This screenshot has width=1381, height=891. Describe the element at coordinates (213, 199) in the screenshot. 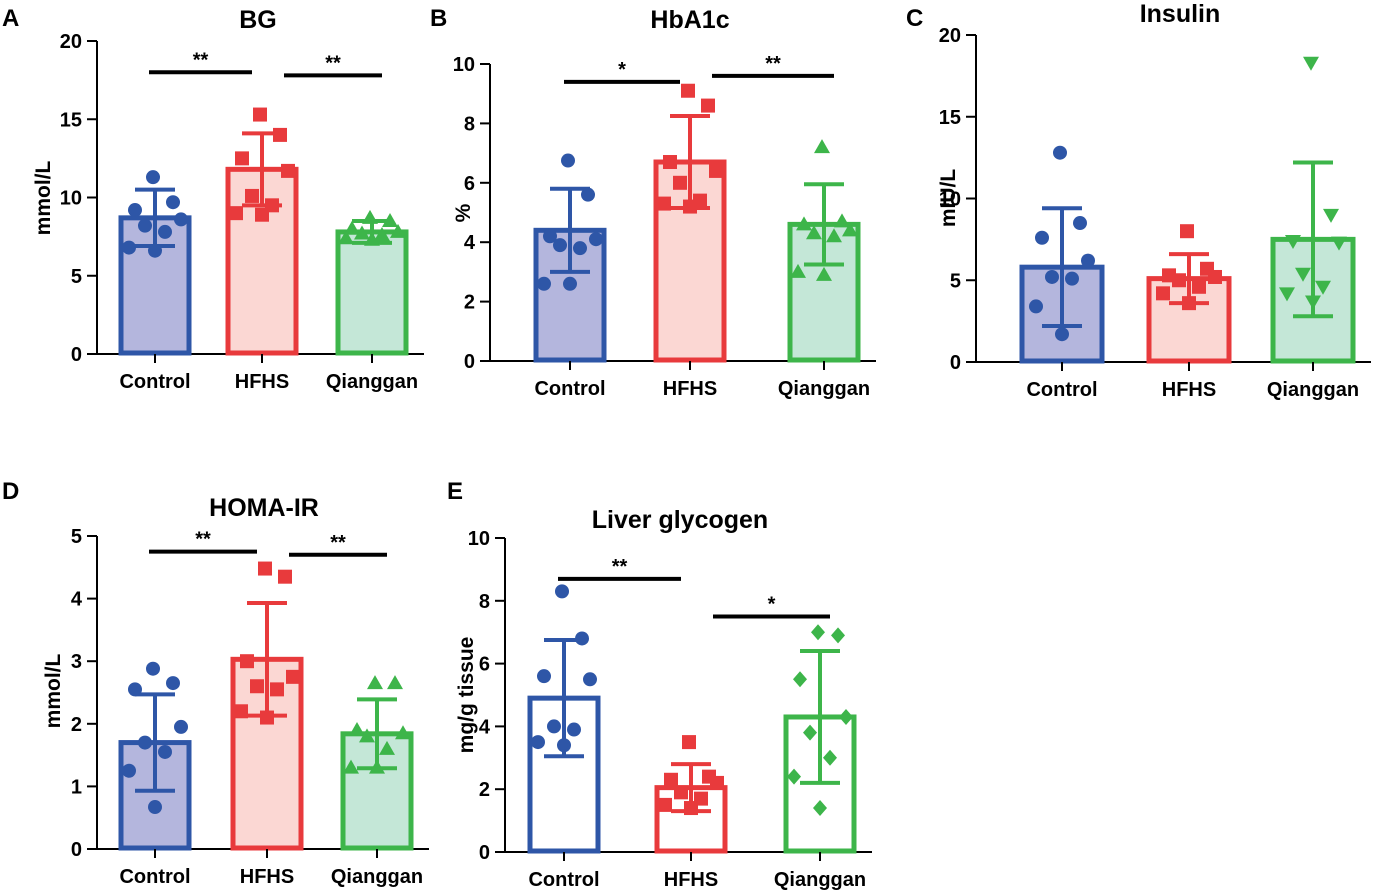

I see `chart-panel-a: A BG 0 5 10 15 20 mmol/L Control HFHS Qianggan ** **` at that location.